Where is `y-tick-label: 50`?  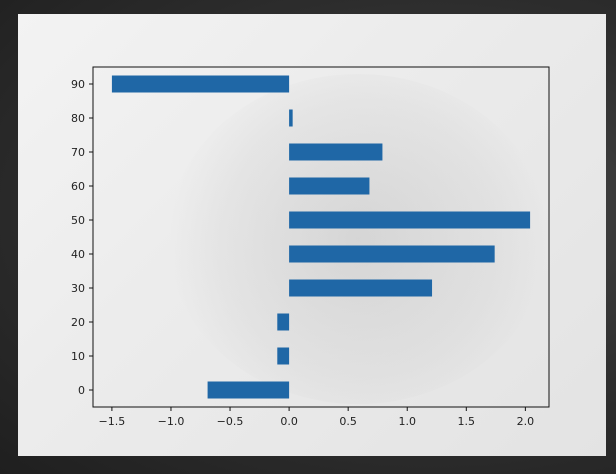
y-tick-label: 50 is located at coordinates (78, 220).